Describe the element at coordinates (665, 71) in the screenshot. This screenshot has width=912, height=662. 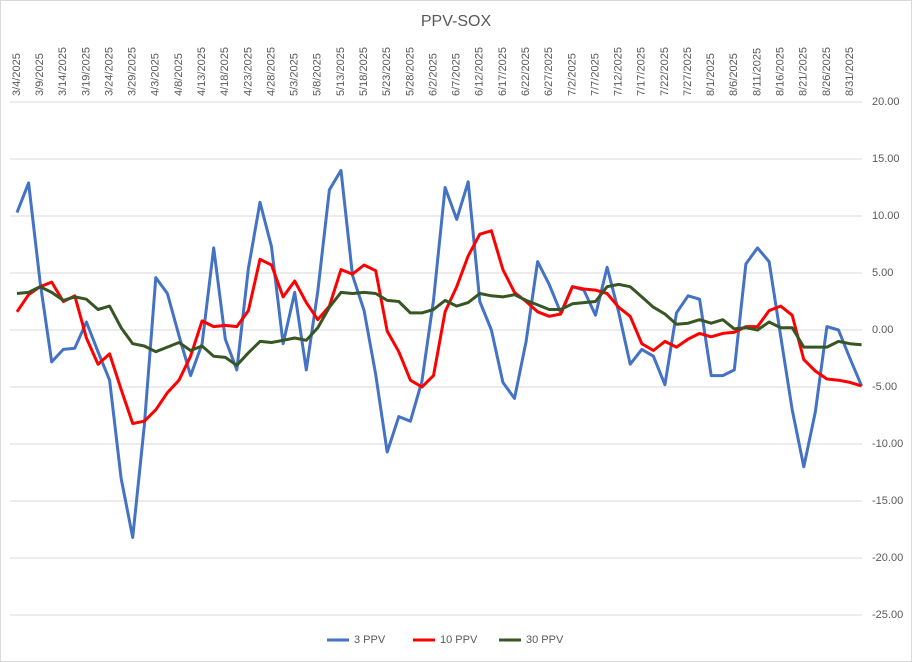
I see `x-tick-label: 7/22/2025` at that location.